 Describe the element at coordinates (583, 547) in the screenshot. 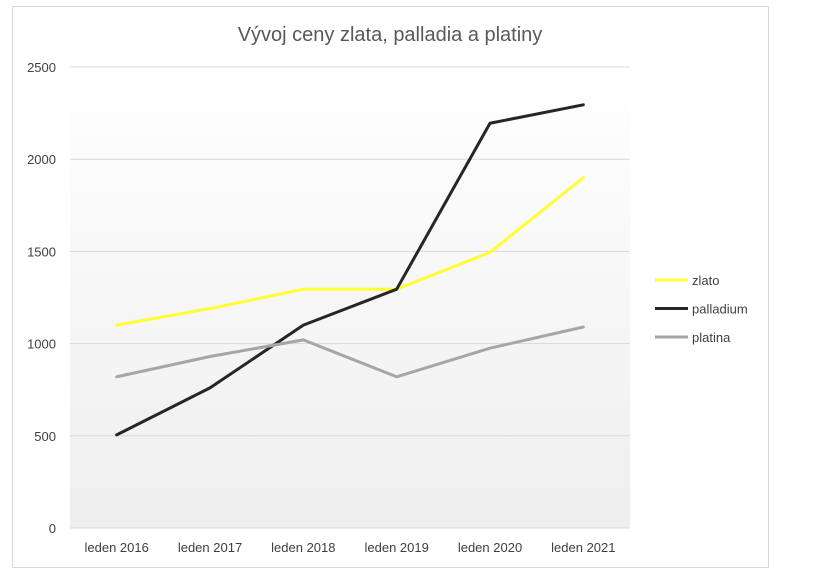

I see `x-tick-label: leden 2021` at that location.